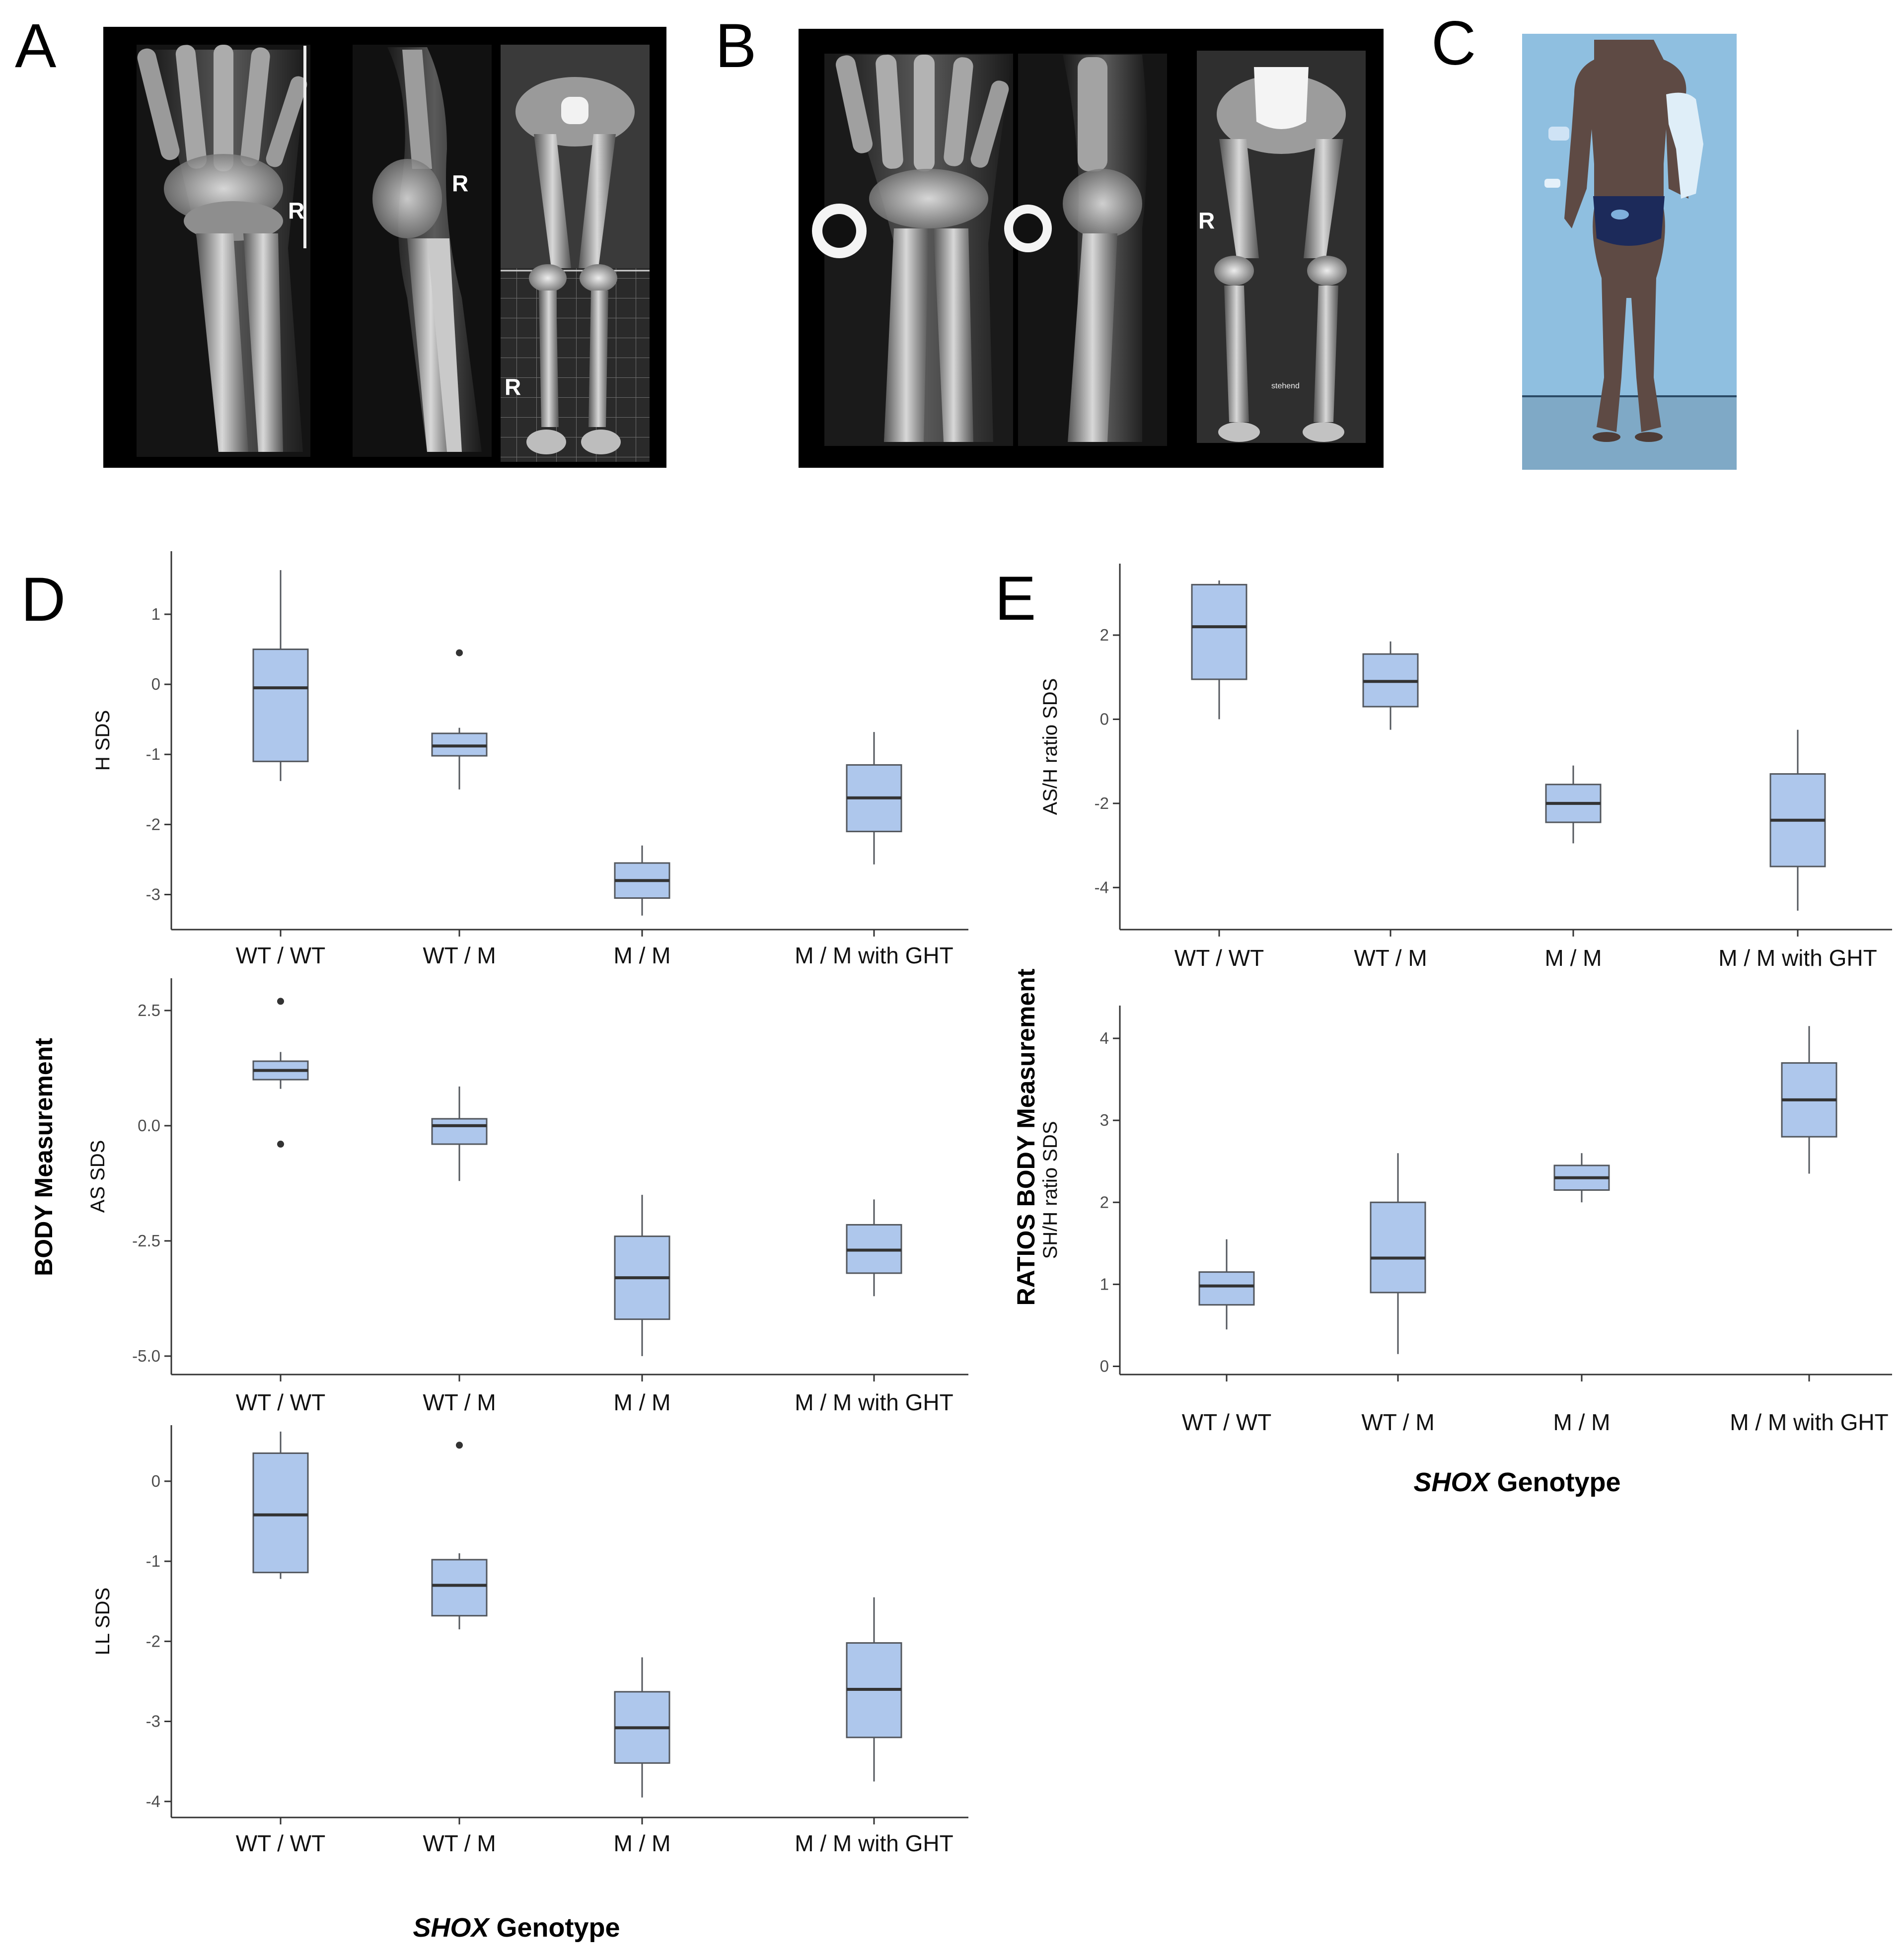  Describe the element at coordinates (1104, 1120) in the screenshot. I see `y-tick-label: 3` at that location.